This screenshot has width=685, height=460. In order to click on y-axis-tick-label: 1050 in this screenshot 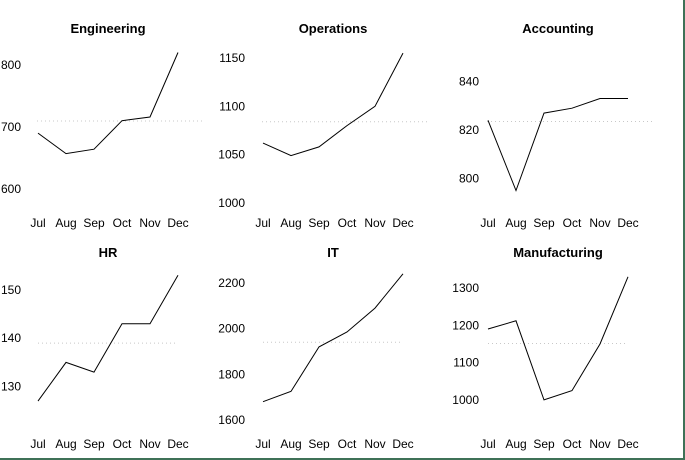, I will do `click(231, 155)`.